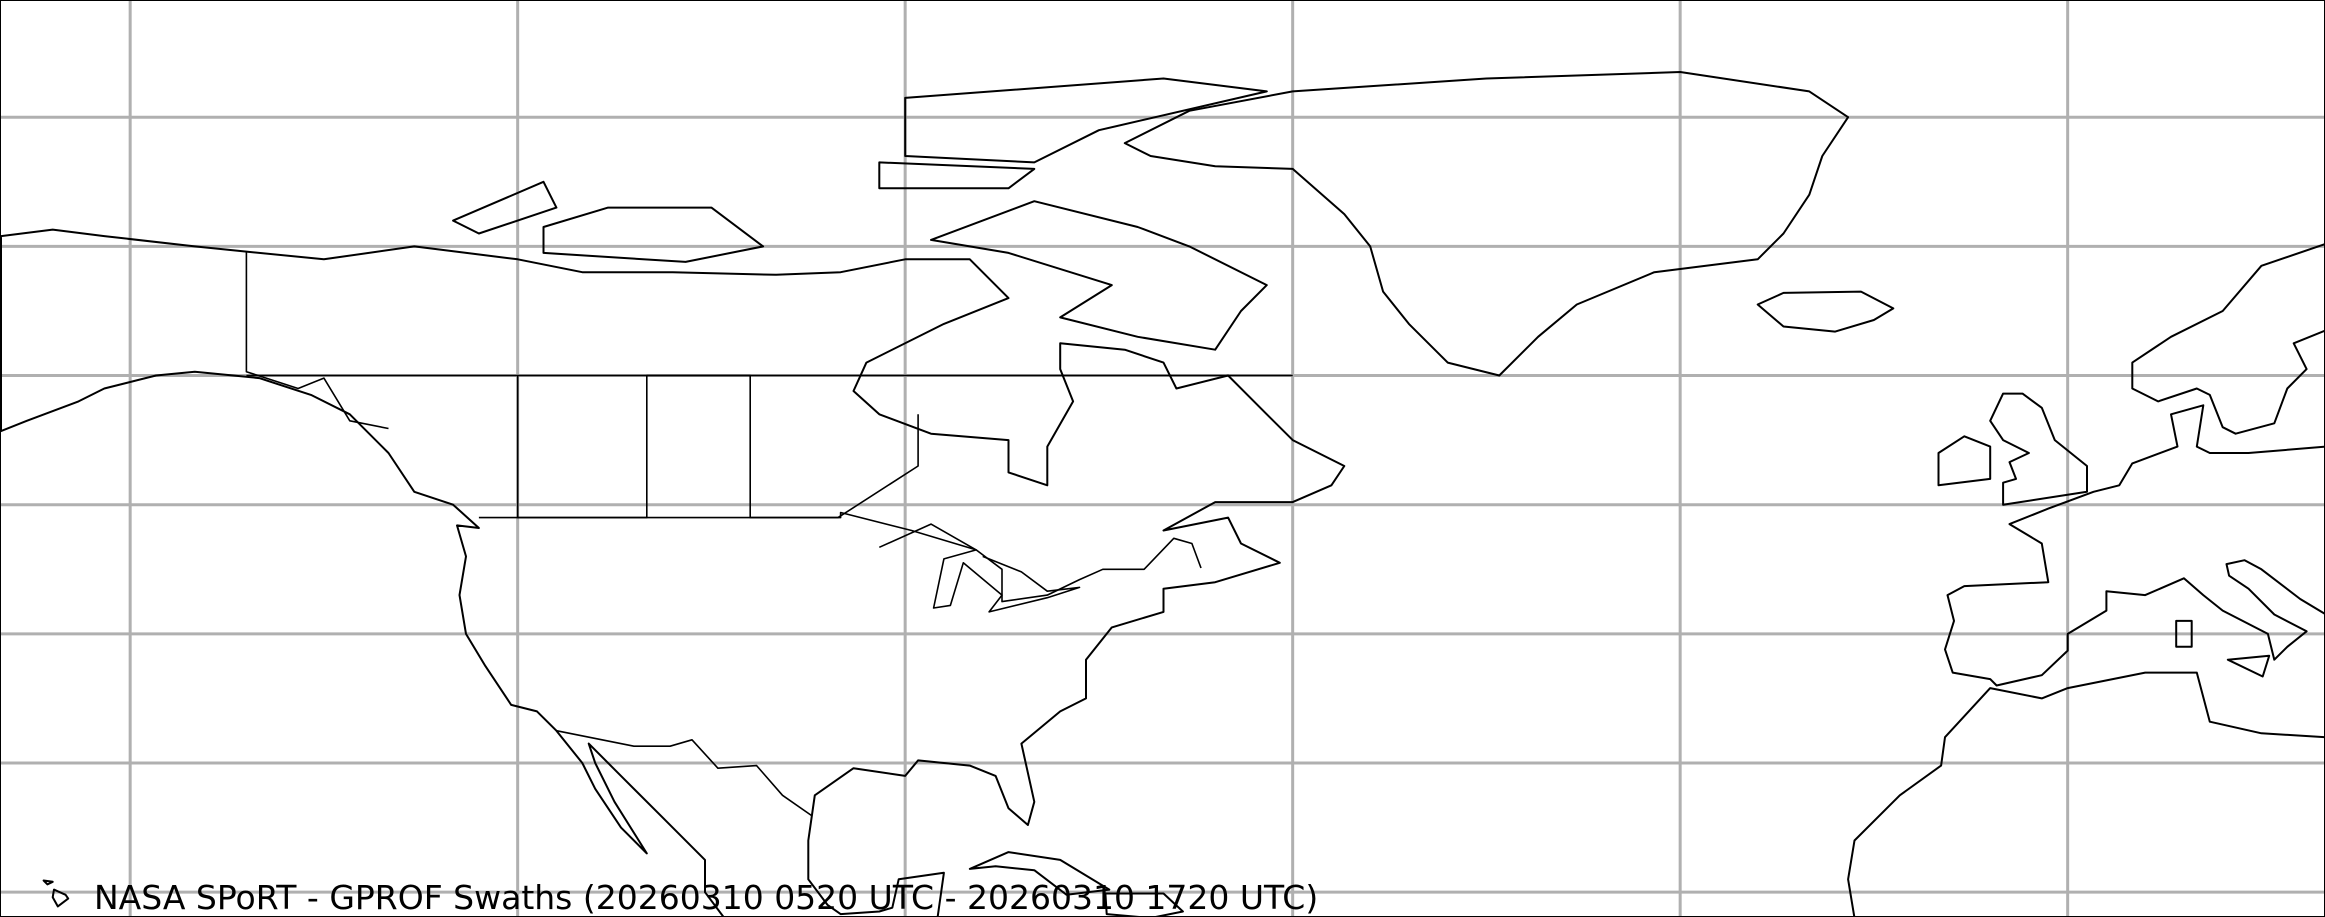 This screenshot has height=917, width=2325. I want to click on scandinavia-coastline, so click(2227, 339).